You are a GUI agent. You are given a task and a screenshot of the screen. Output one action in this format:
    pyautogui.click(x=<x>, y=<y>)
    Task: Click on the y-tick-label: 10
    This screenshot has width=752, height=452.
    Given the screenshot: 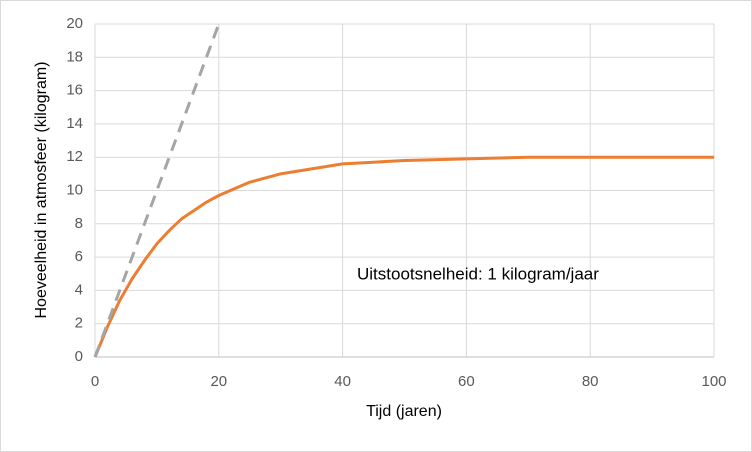 What is the action you would take?
    pyautogui.click(x=74, y=189)
    